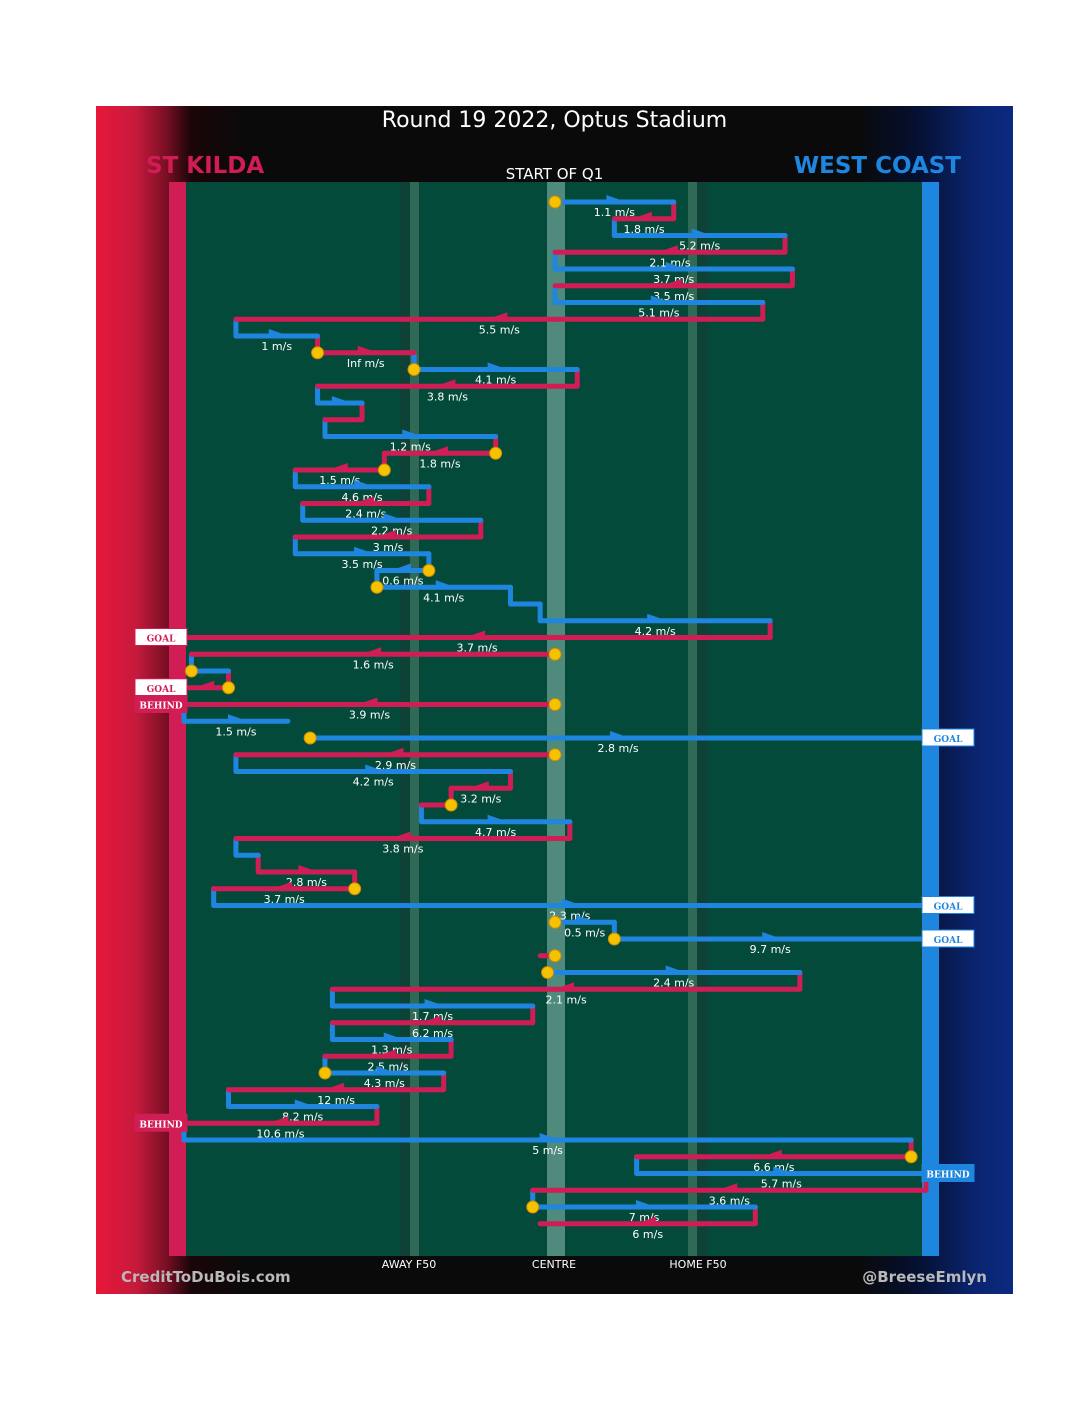  What do you see at coordinates (658, 313) in the screenshot?
I see `speed-label: 5.1 m/s` at bounding box center [658, 313].